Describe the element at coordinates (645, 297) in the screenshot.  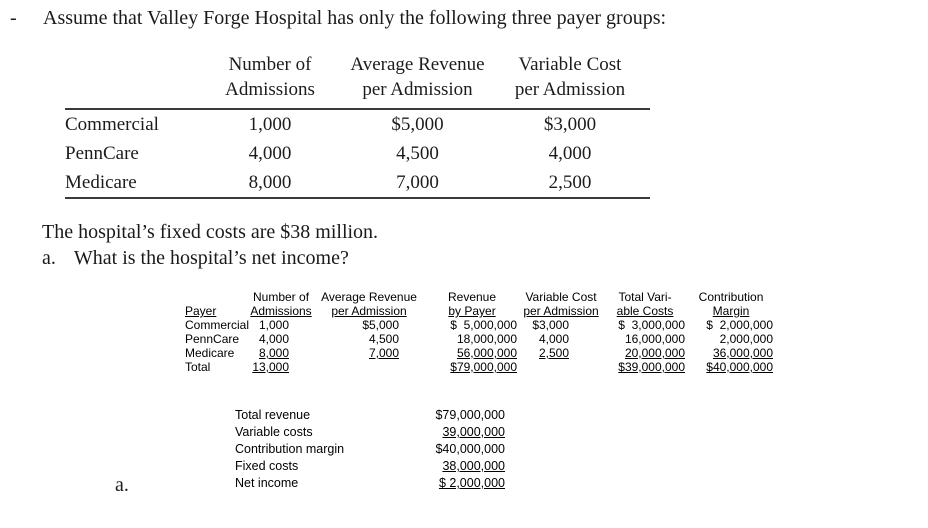
I see `header-total-var-line1: Total Vari-` at that location.